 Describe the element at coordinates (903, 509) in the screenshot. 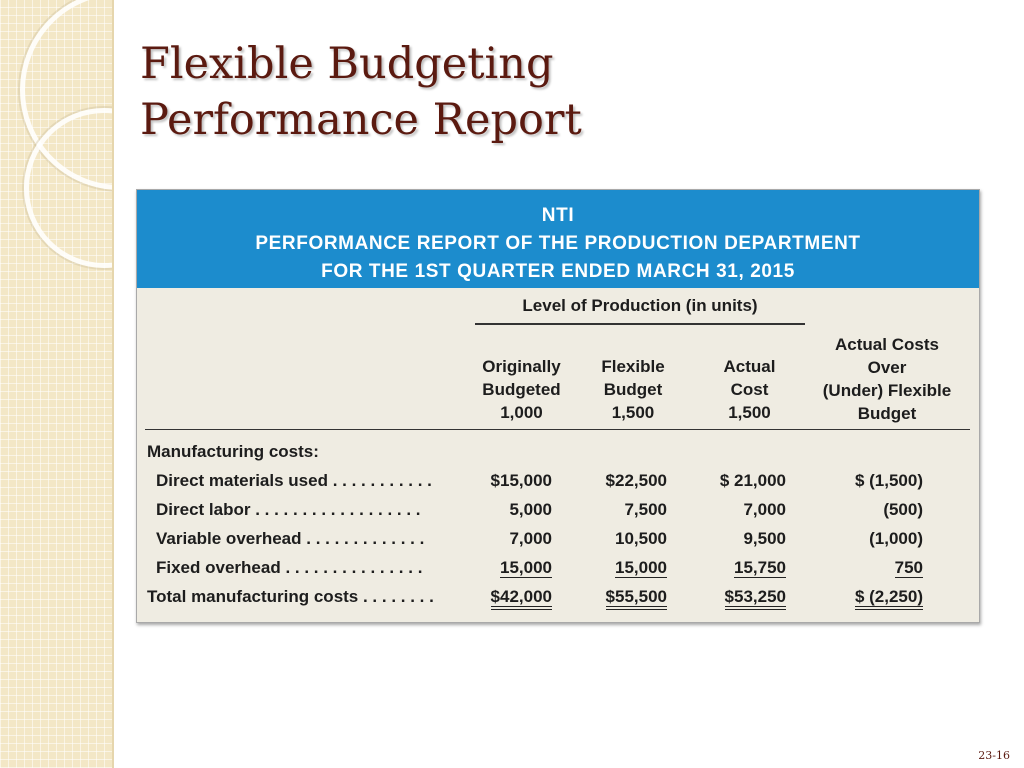

I see `cell-variance: (500)` at that location.